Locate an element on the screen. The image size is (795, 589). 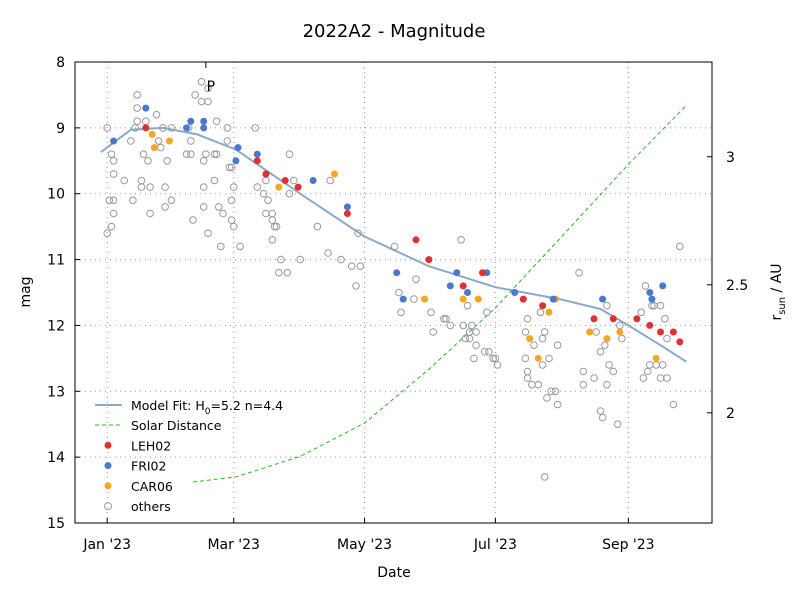
y-tick-label: 12 is located at coordinates (56, 326).